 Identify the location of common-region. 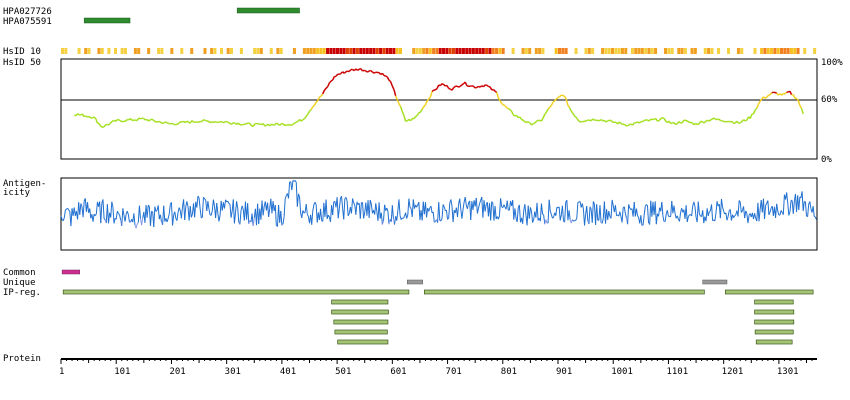
(71, 272).